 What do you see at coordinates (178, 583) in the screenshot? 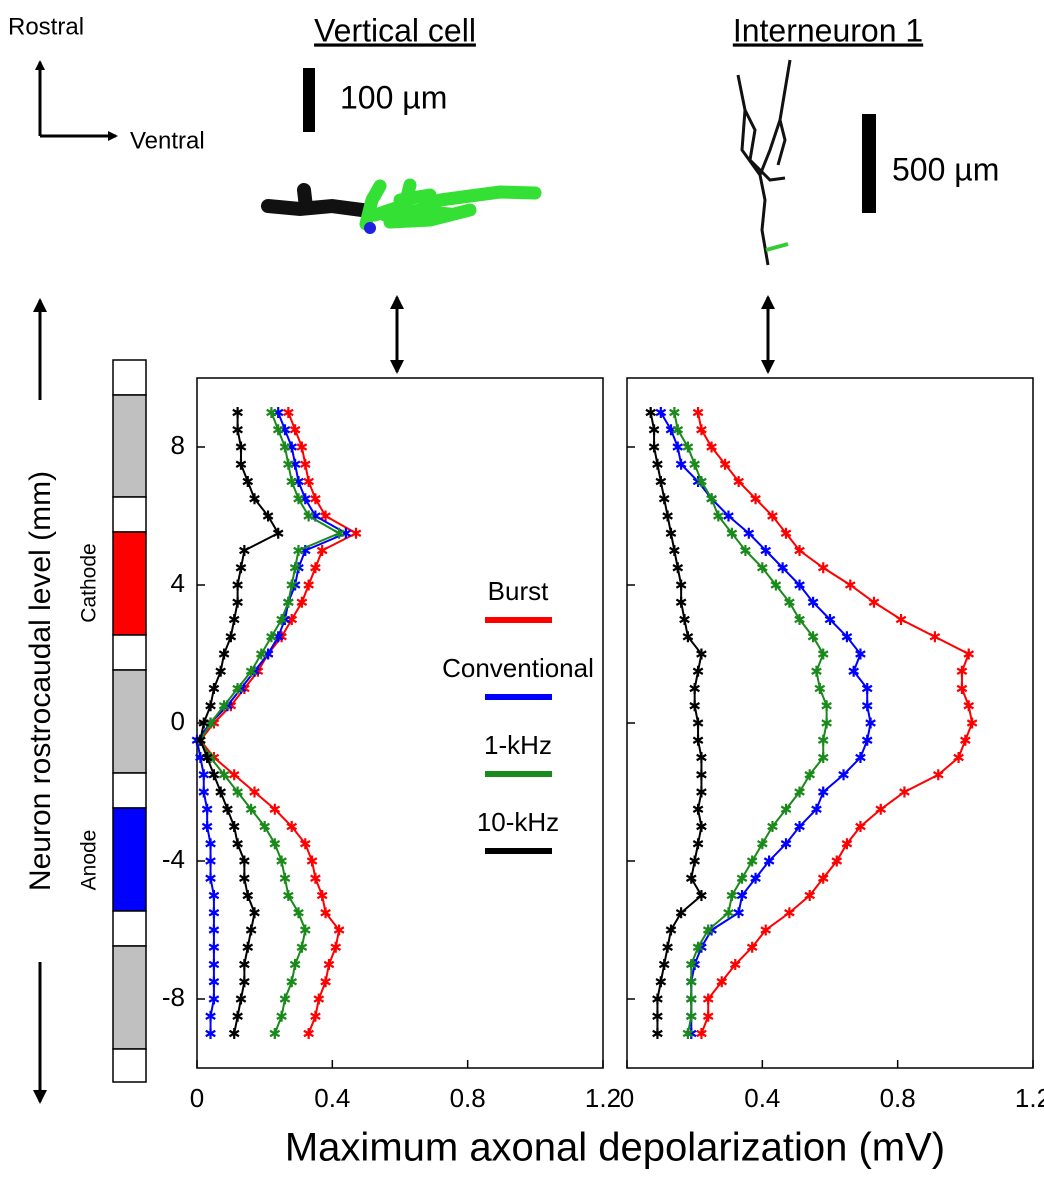
I see `y-tick-label: 4` at bounding box center [178, 583].